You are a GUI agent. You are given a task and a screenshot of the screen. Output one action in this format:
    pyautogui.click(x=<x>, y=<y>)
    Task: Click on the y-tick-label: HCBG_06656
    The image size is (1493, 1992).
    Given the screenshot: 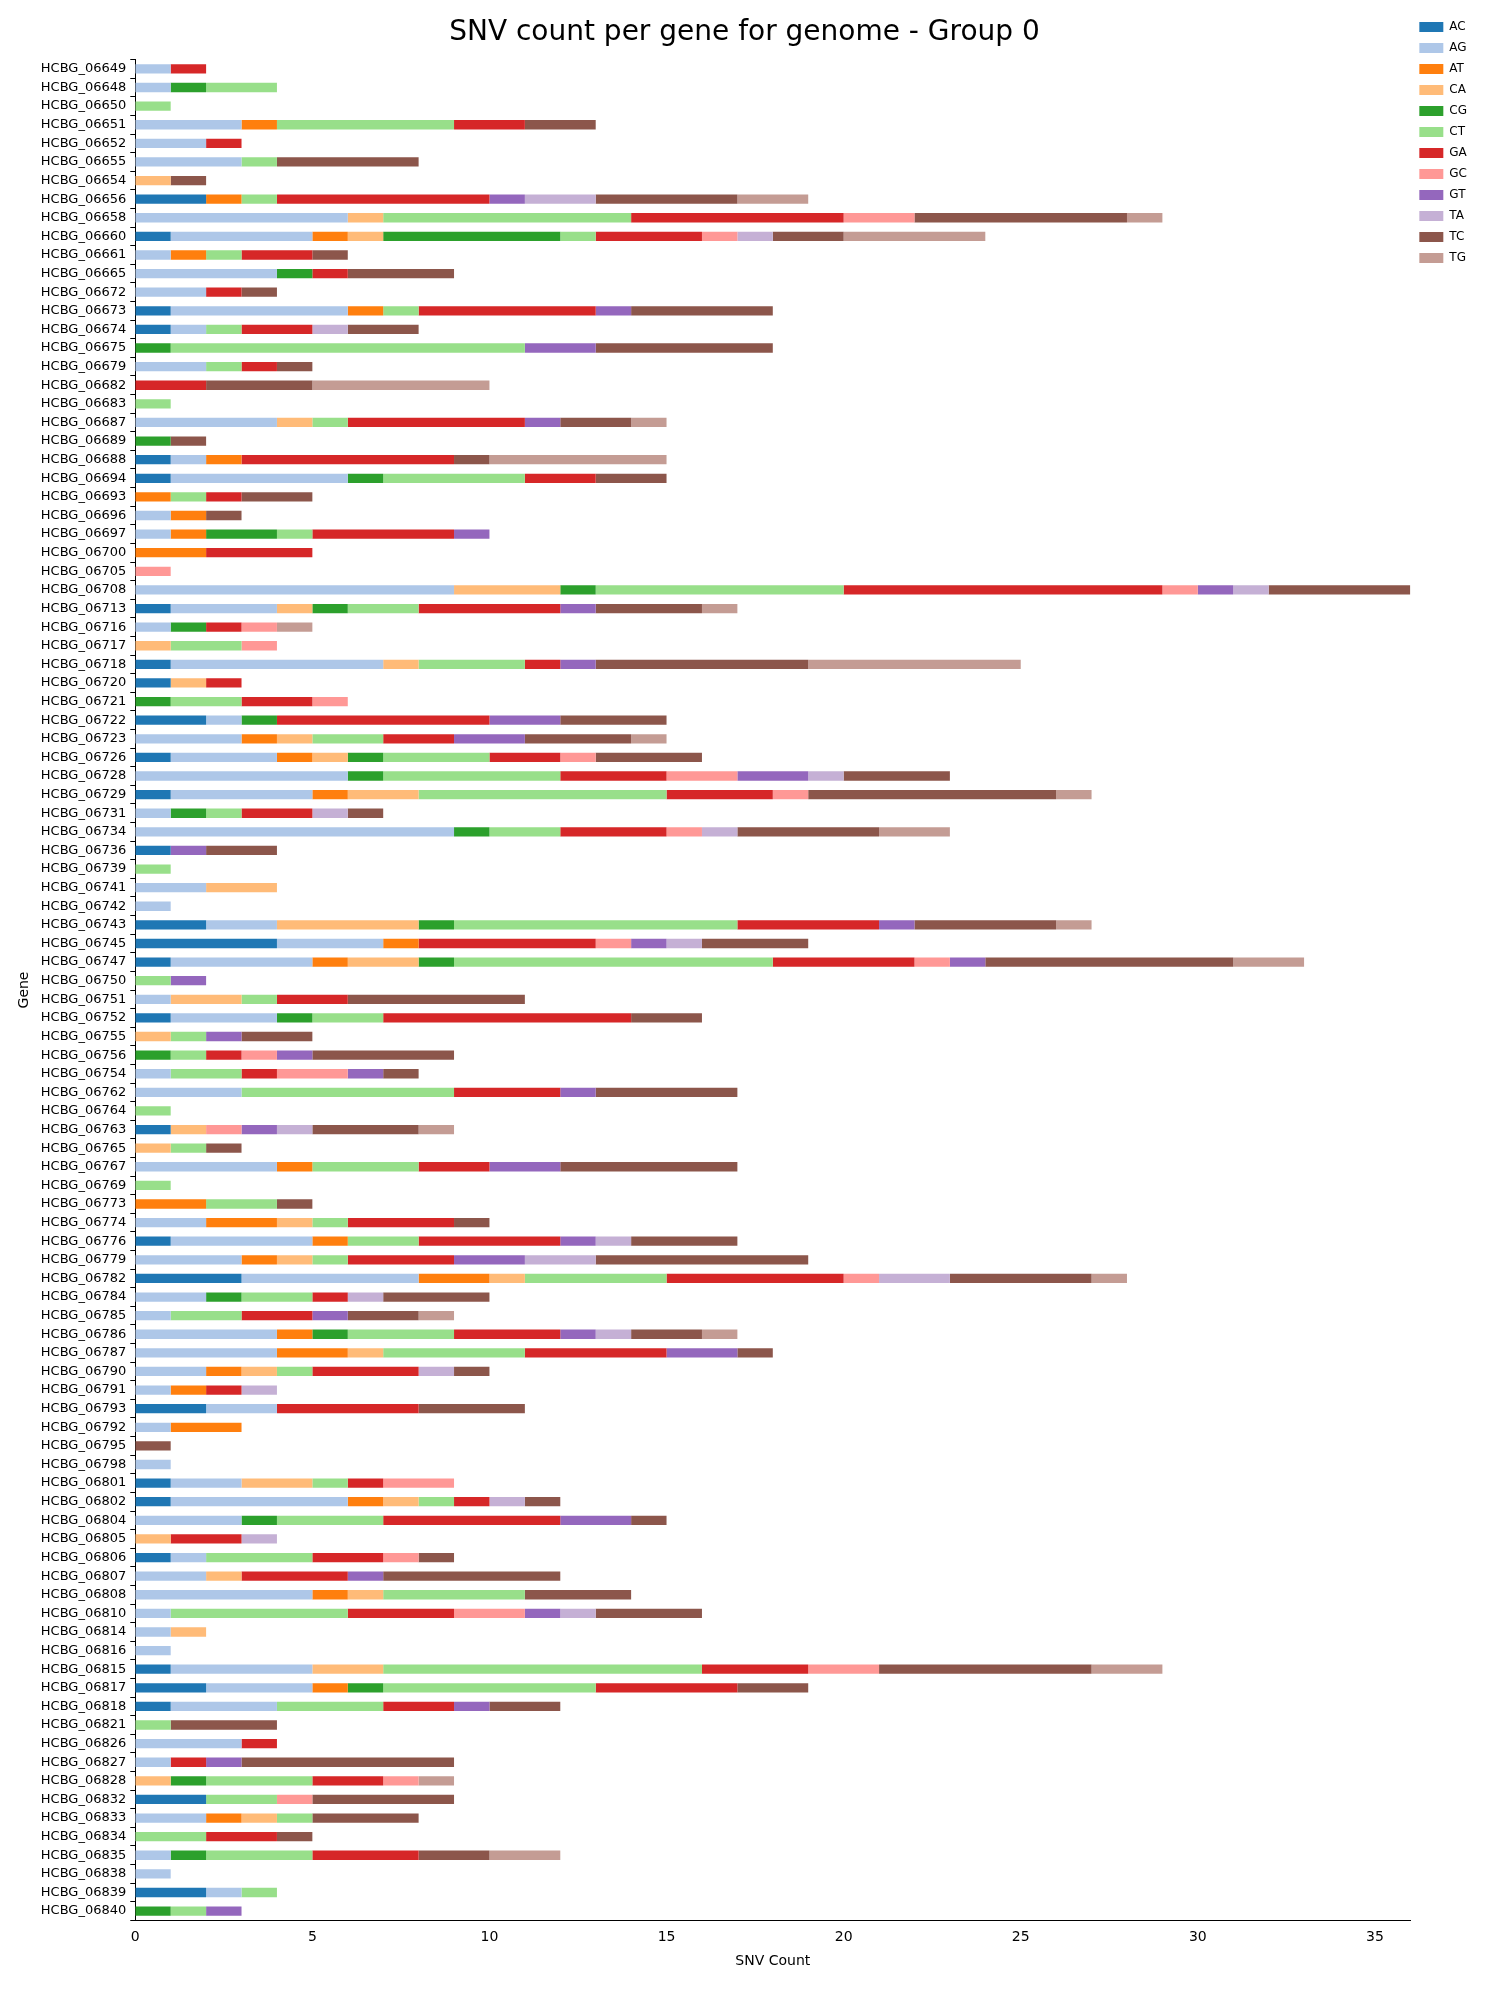 What is the action you would take?
    pyautogui.click(x=83, y=198)
    